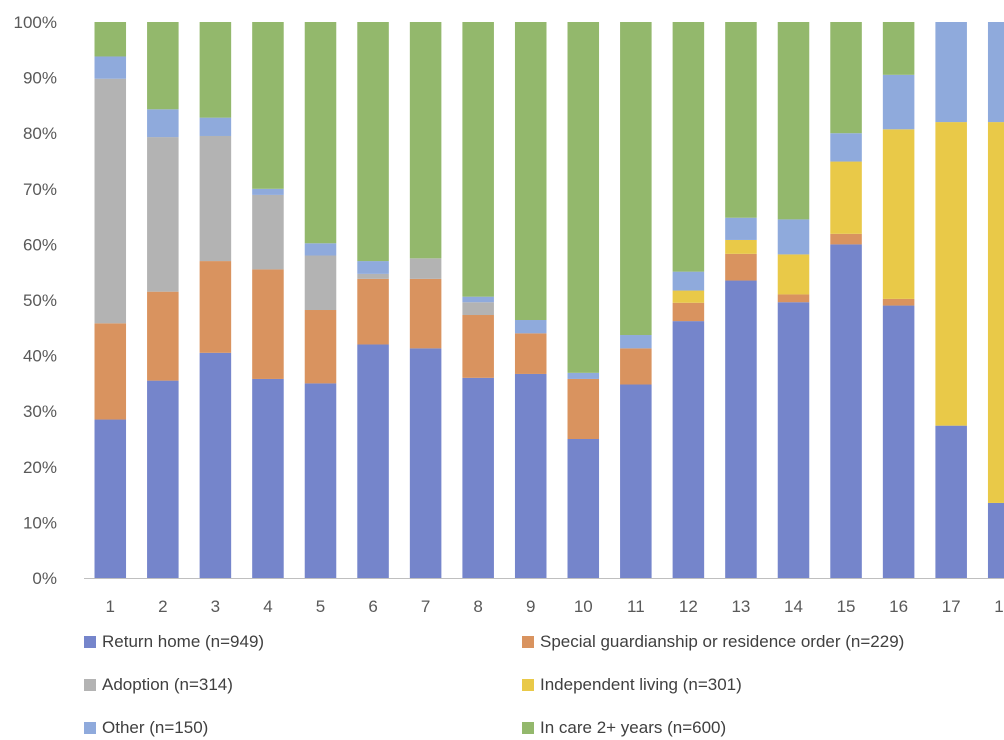 The image size is (1004, 740). I want to click on x-tick-label: 7, so click(425, 606).